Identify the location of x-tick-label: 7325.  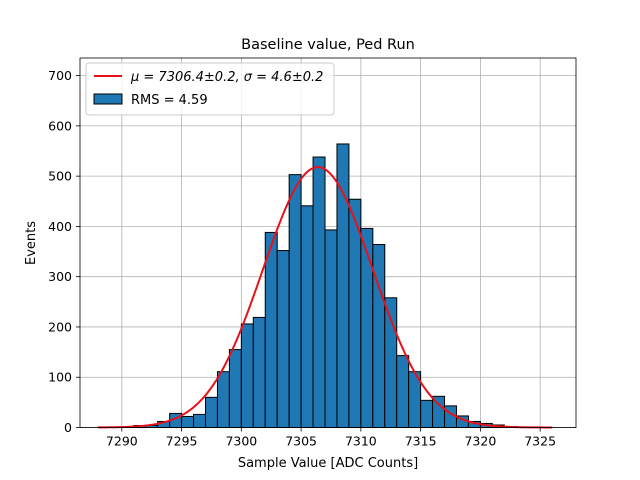
(540, 441).